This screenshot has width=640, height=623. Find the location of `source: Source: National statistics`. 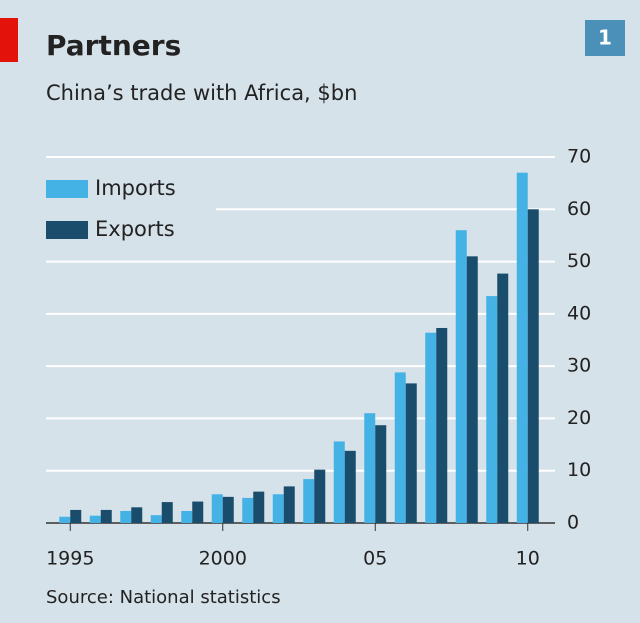

source: Source: National statistics is located at coordinates (163, 597).